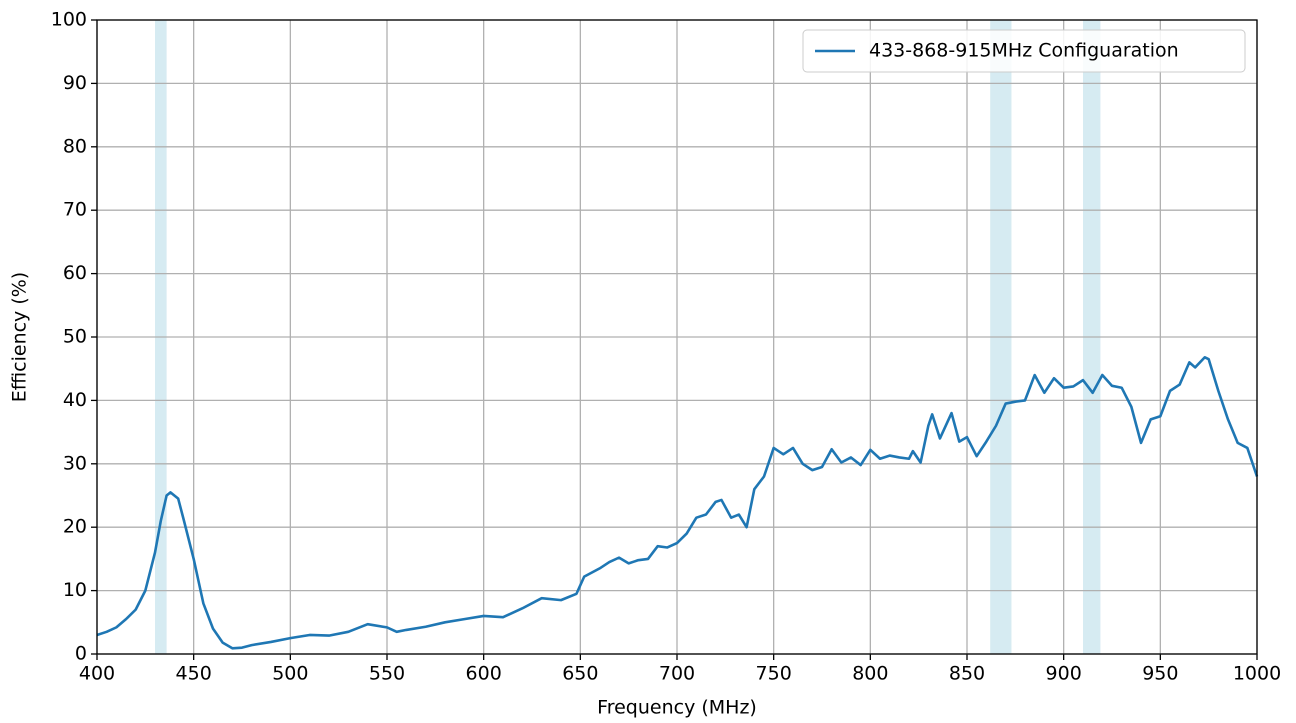 The height and width of the screenshot is (723, 1296). I want to click on y-tick-label: 0, so click(81, 654).